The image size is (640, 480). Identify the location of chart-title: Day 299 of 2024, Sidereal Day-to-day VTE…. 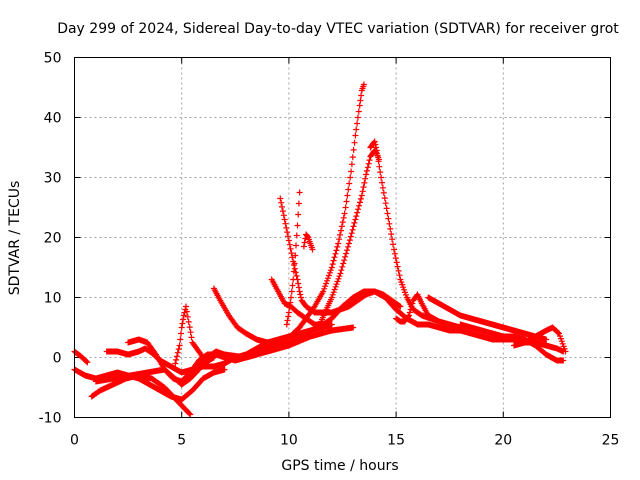
(338, 29).